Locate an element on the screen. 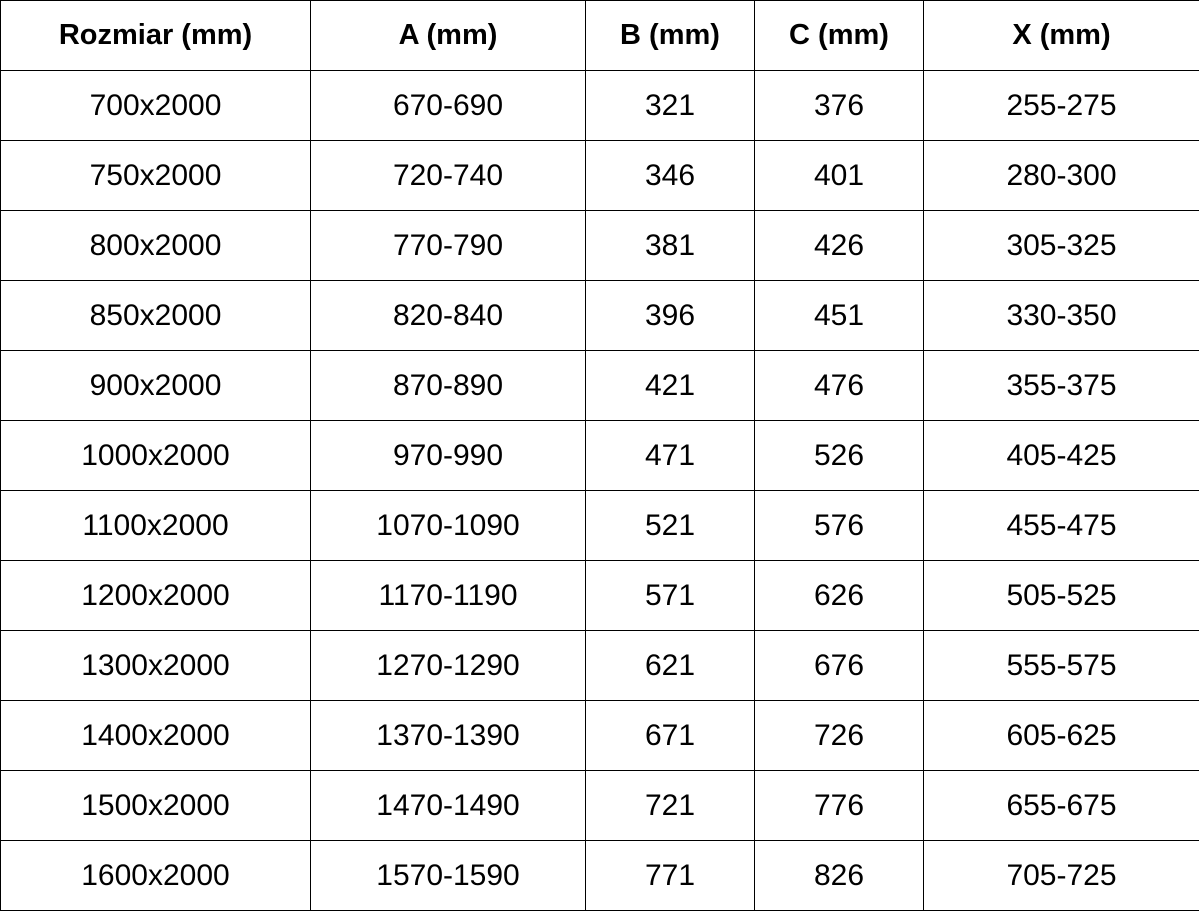 This screenshot has height=911, width=1199. table-row: 700x2000 670-690 321 376 255-275 is located at coordinates (599, 105).